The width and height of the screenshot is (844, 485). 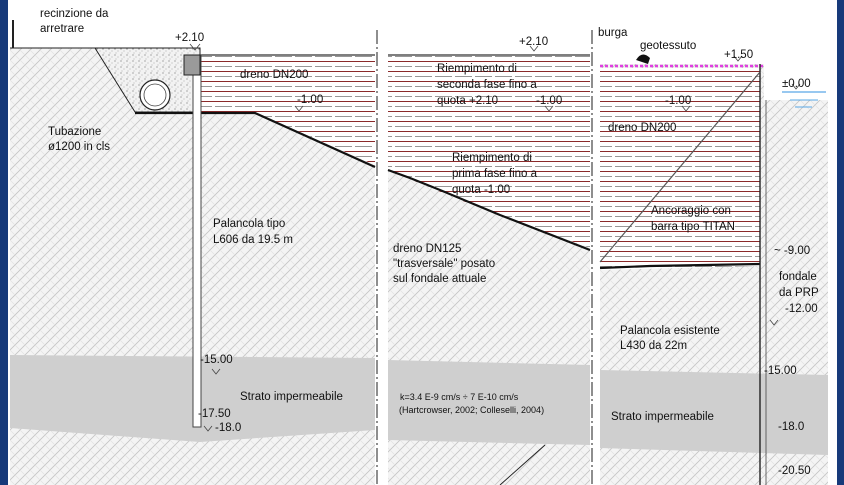 I want to click on label-recinzione-1: recinzione da, so click(x=74, y=14).